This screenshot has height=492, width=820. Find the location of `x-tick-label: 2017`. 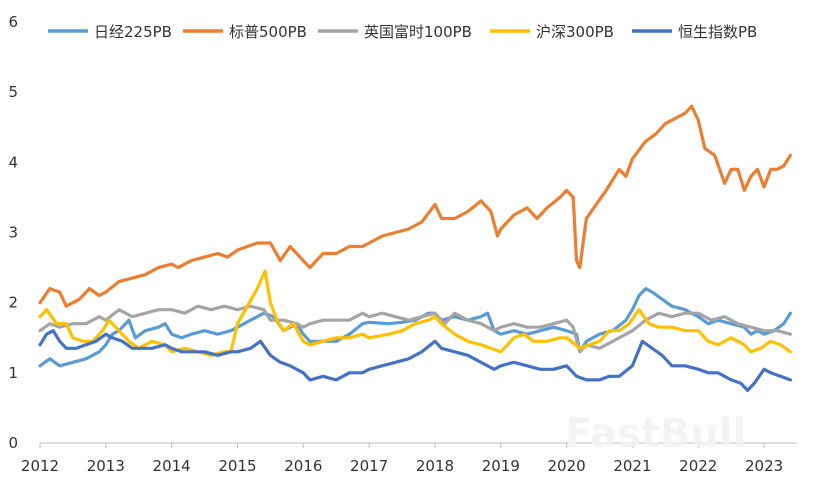

x-tick-label: 2017 is located at coordinates (369, 466).